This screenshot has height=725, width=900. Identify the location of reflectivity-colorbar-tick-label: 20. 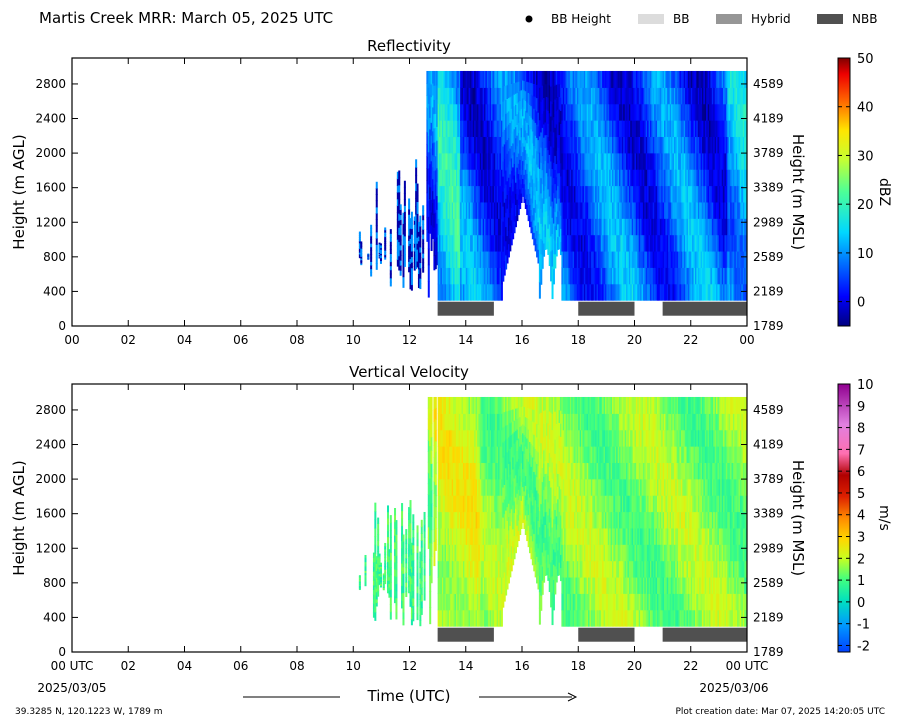
(865, 205).